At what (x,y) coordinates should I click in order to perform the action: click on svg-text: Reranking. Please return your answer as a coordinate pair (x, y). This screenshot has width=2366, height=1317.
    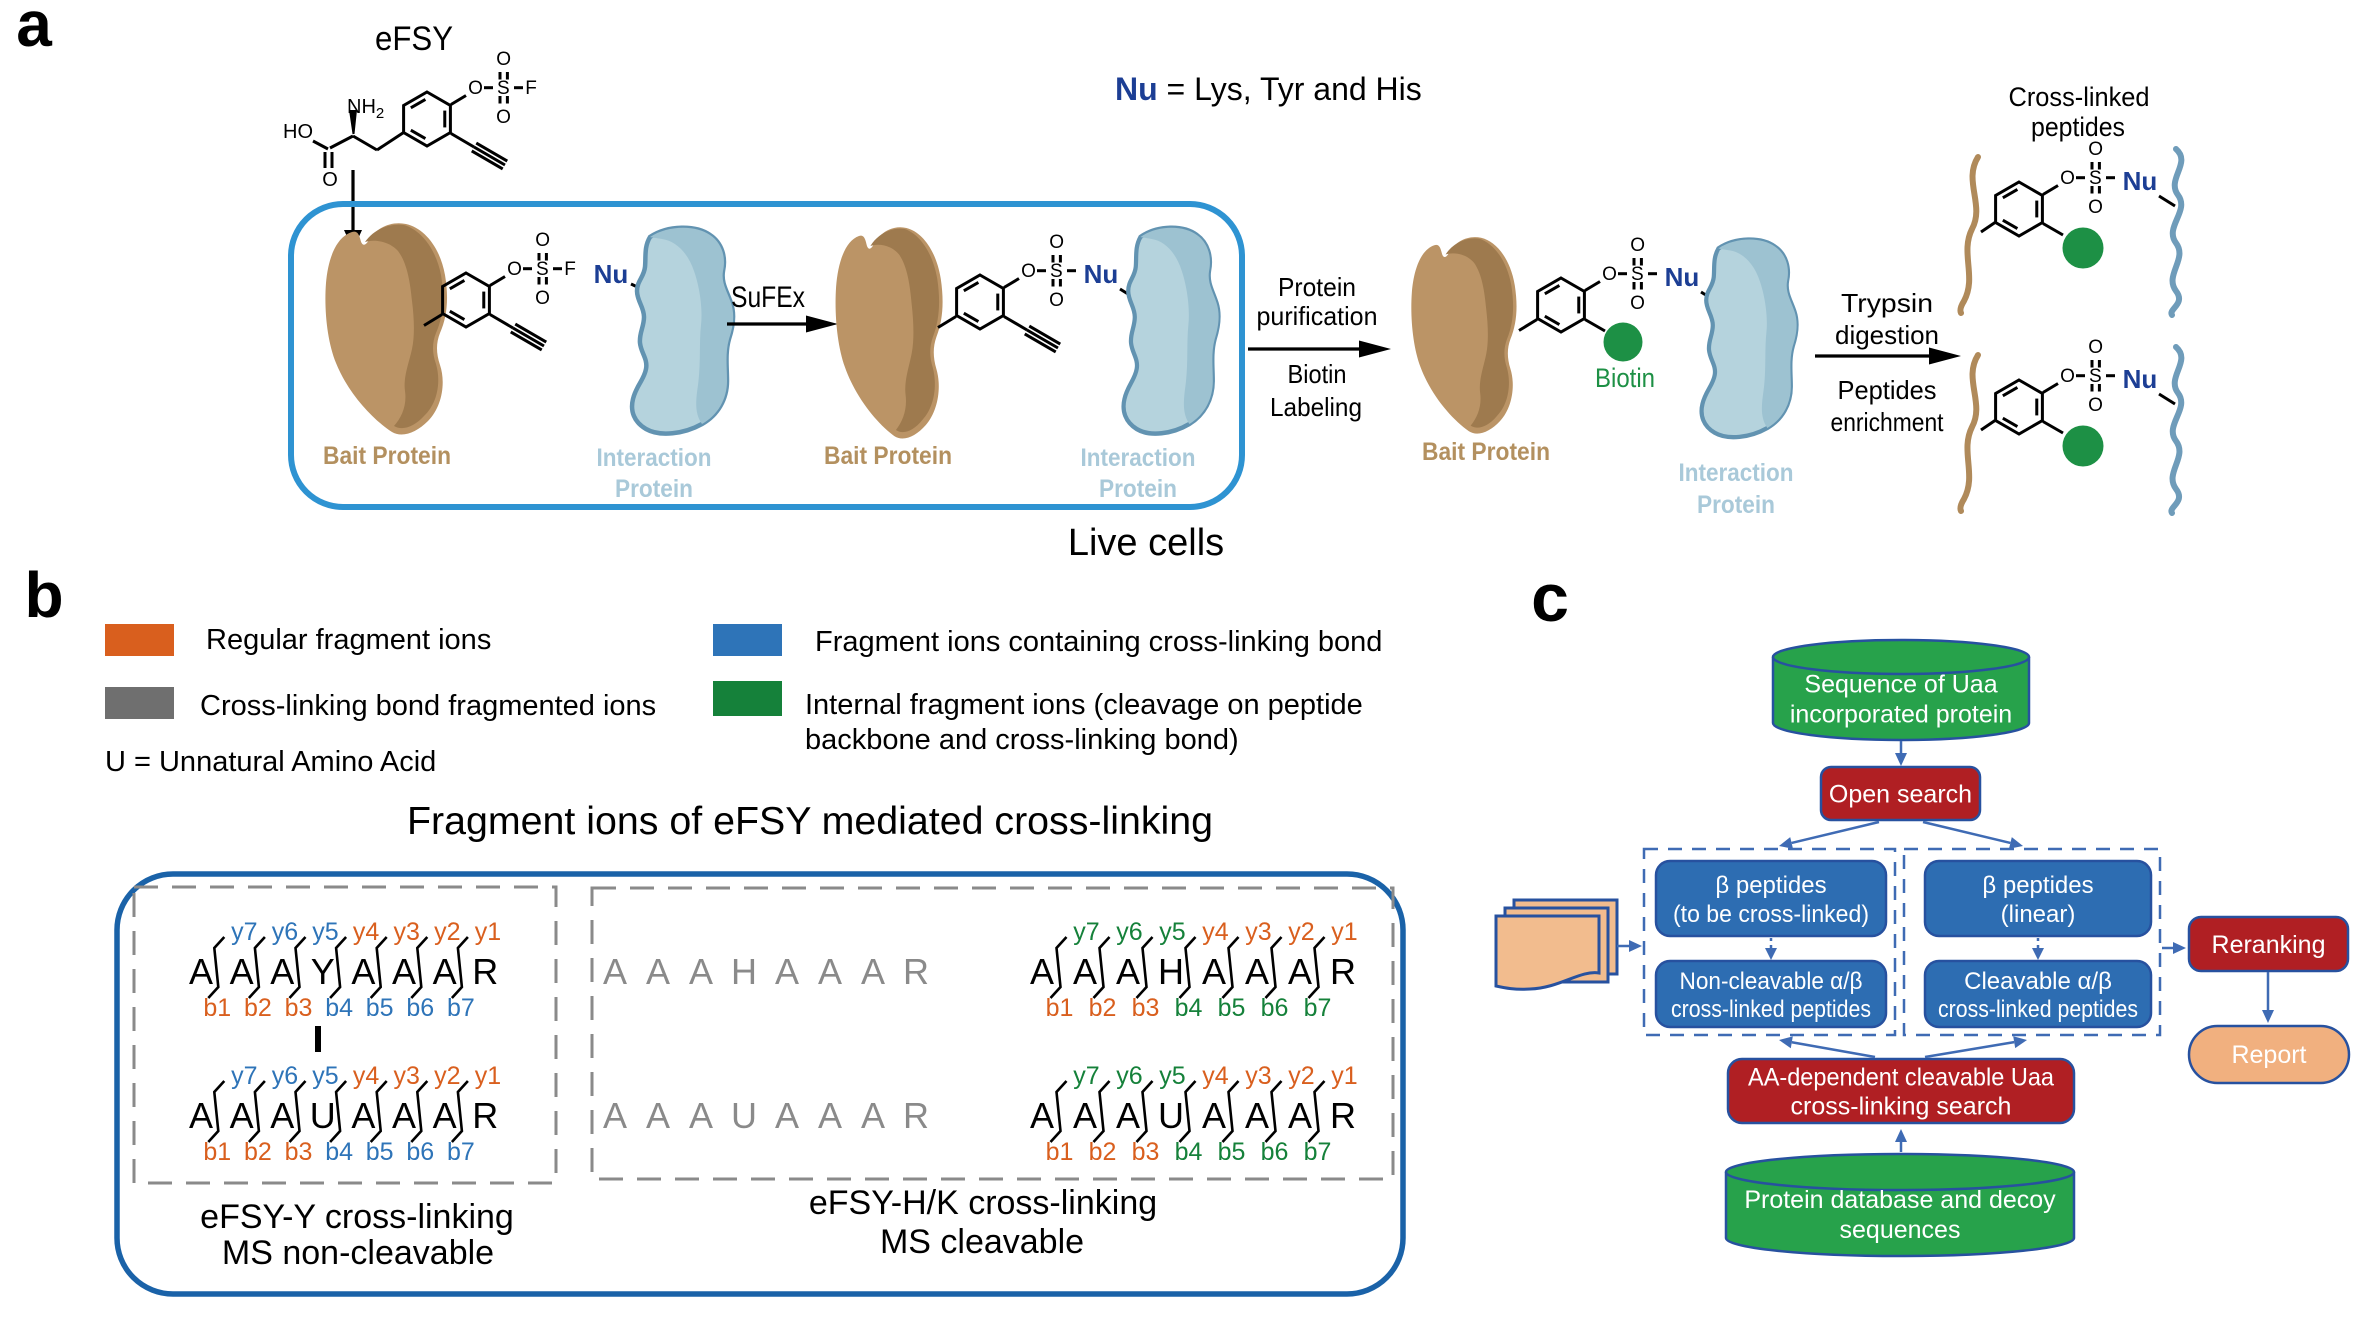
    Looking at the image, I should click on (2269, 945).